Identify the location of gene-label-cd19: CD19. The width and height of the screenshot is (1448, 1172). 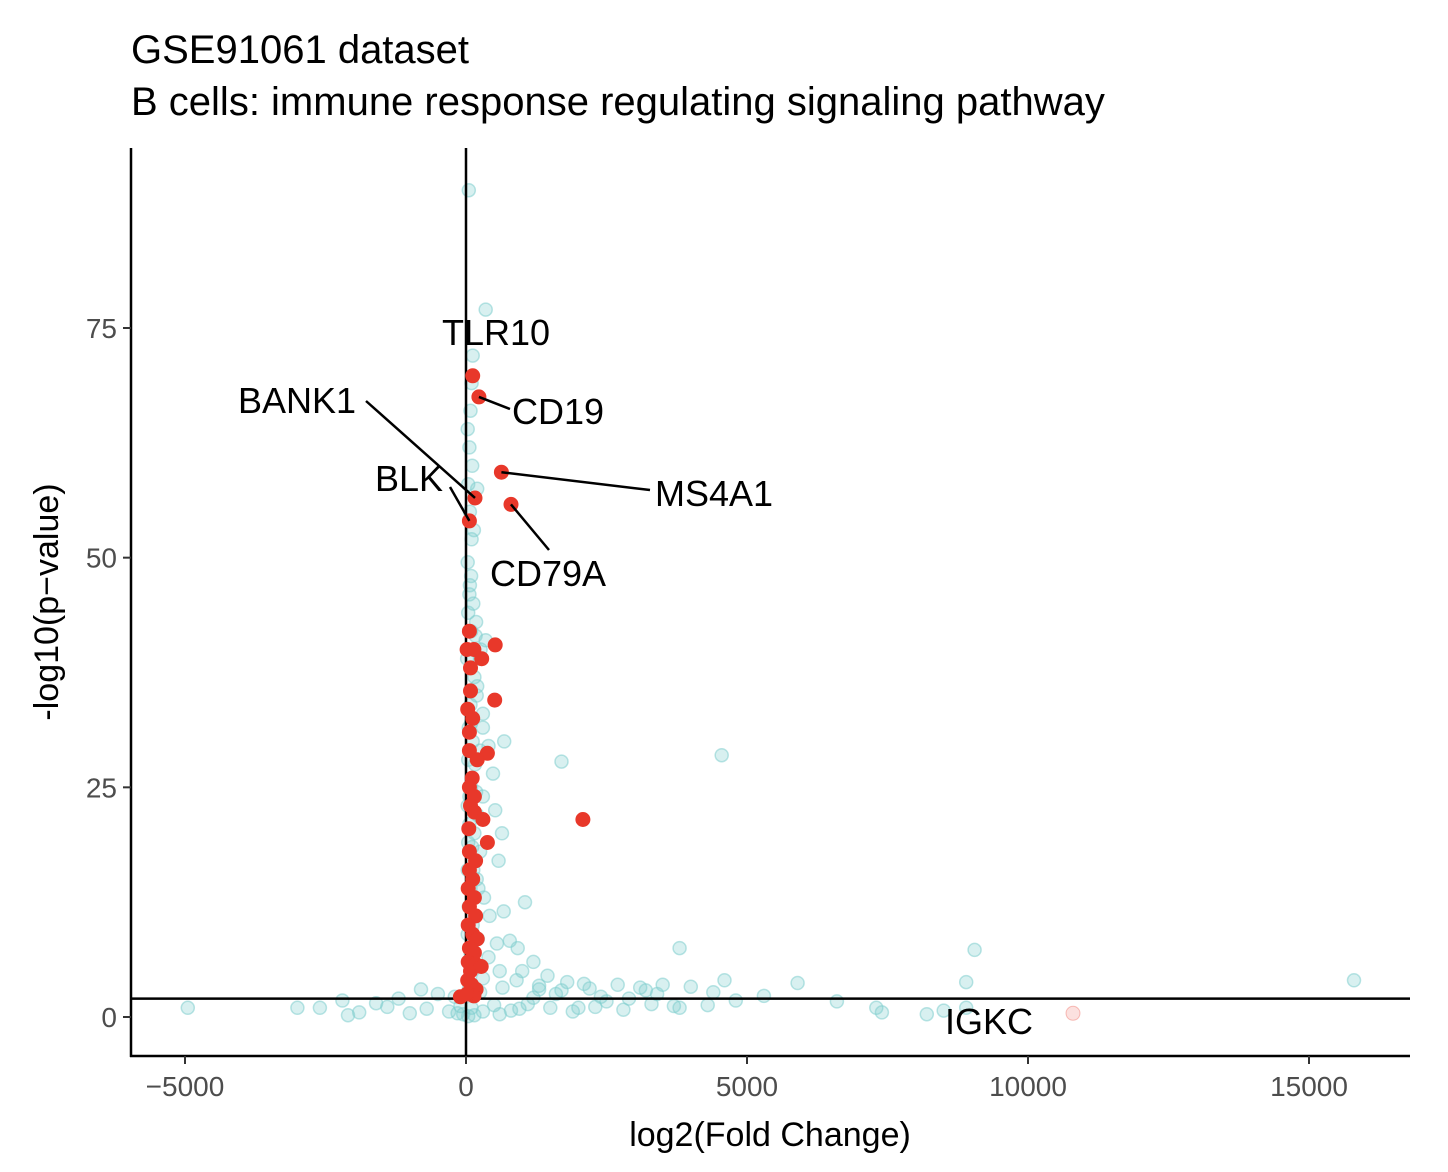
(558, 411).